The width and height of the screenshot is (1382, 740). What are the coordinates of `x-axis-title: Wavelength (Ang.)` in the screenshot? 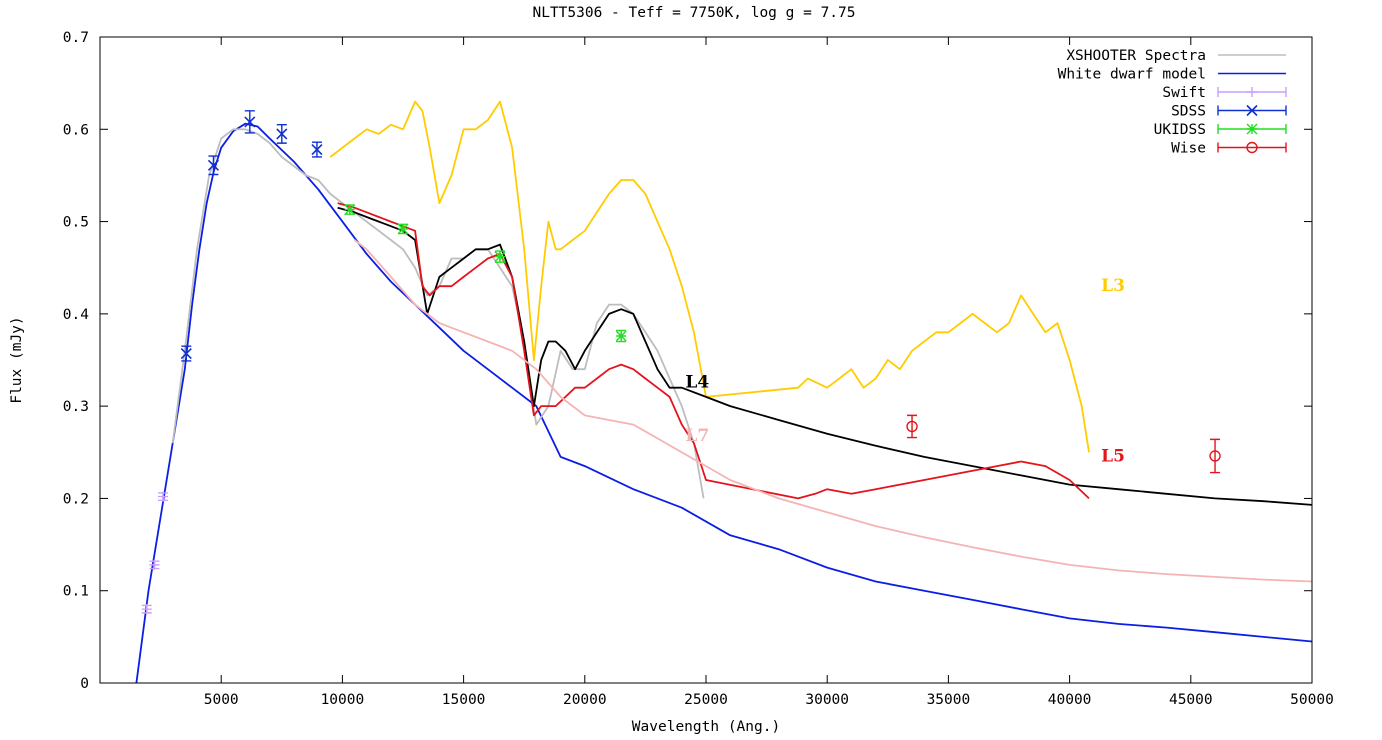 It's located at (706, 727).